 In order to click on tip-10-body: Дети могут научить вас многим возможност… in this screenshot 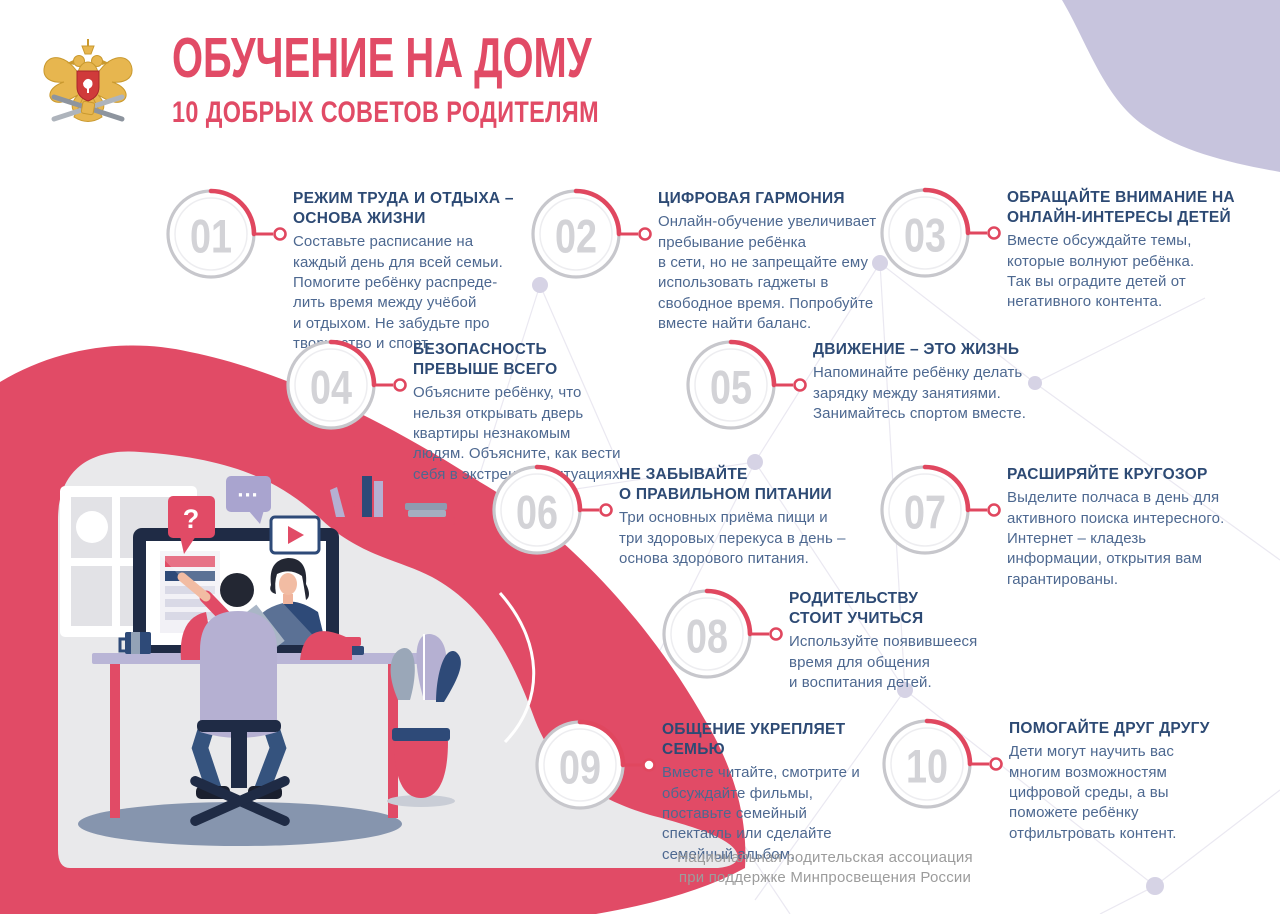, I will do `click(1093, 792)`.